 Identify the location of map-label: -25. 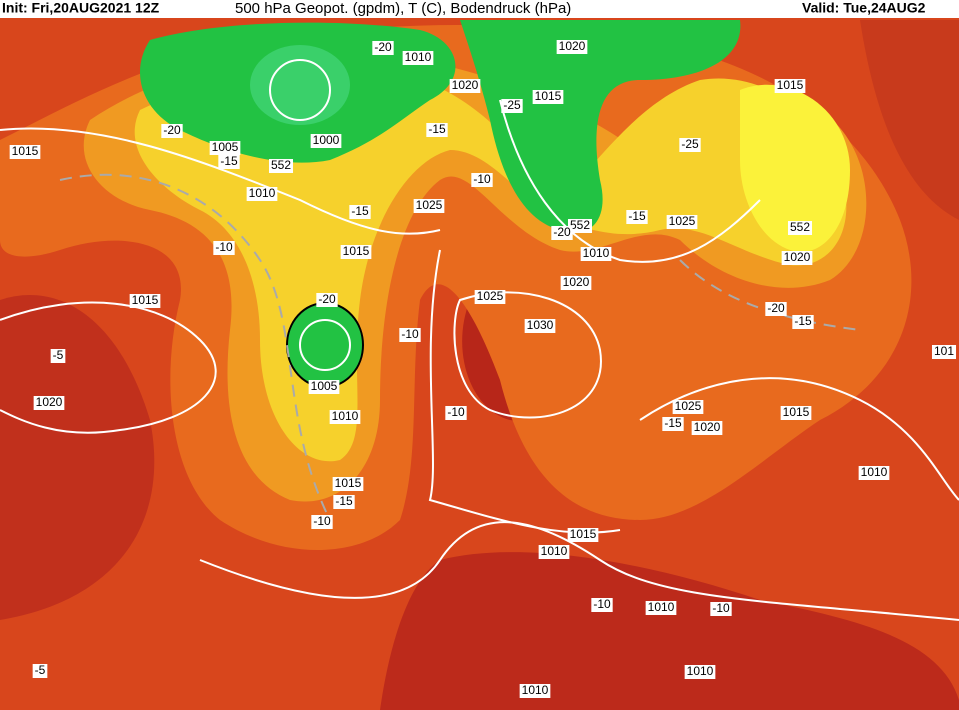
(690, 144).